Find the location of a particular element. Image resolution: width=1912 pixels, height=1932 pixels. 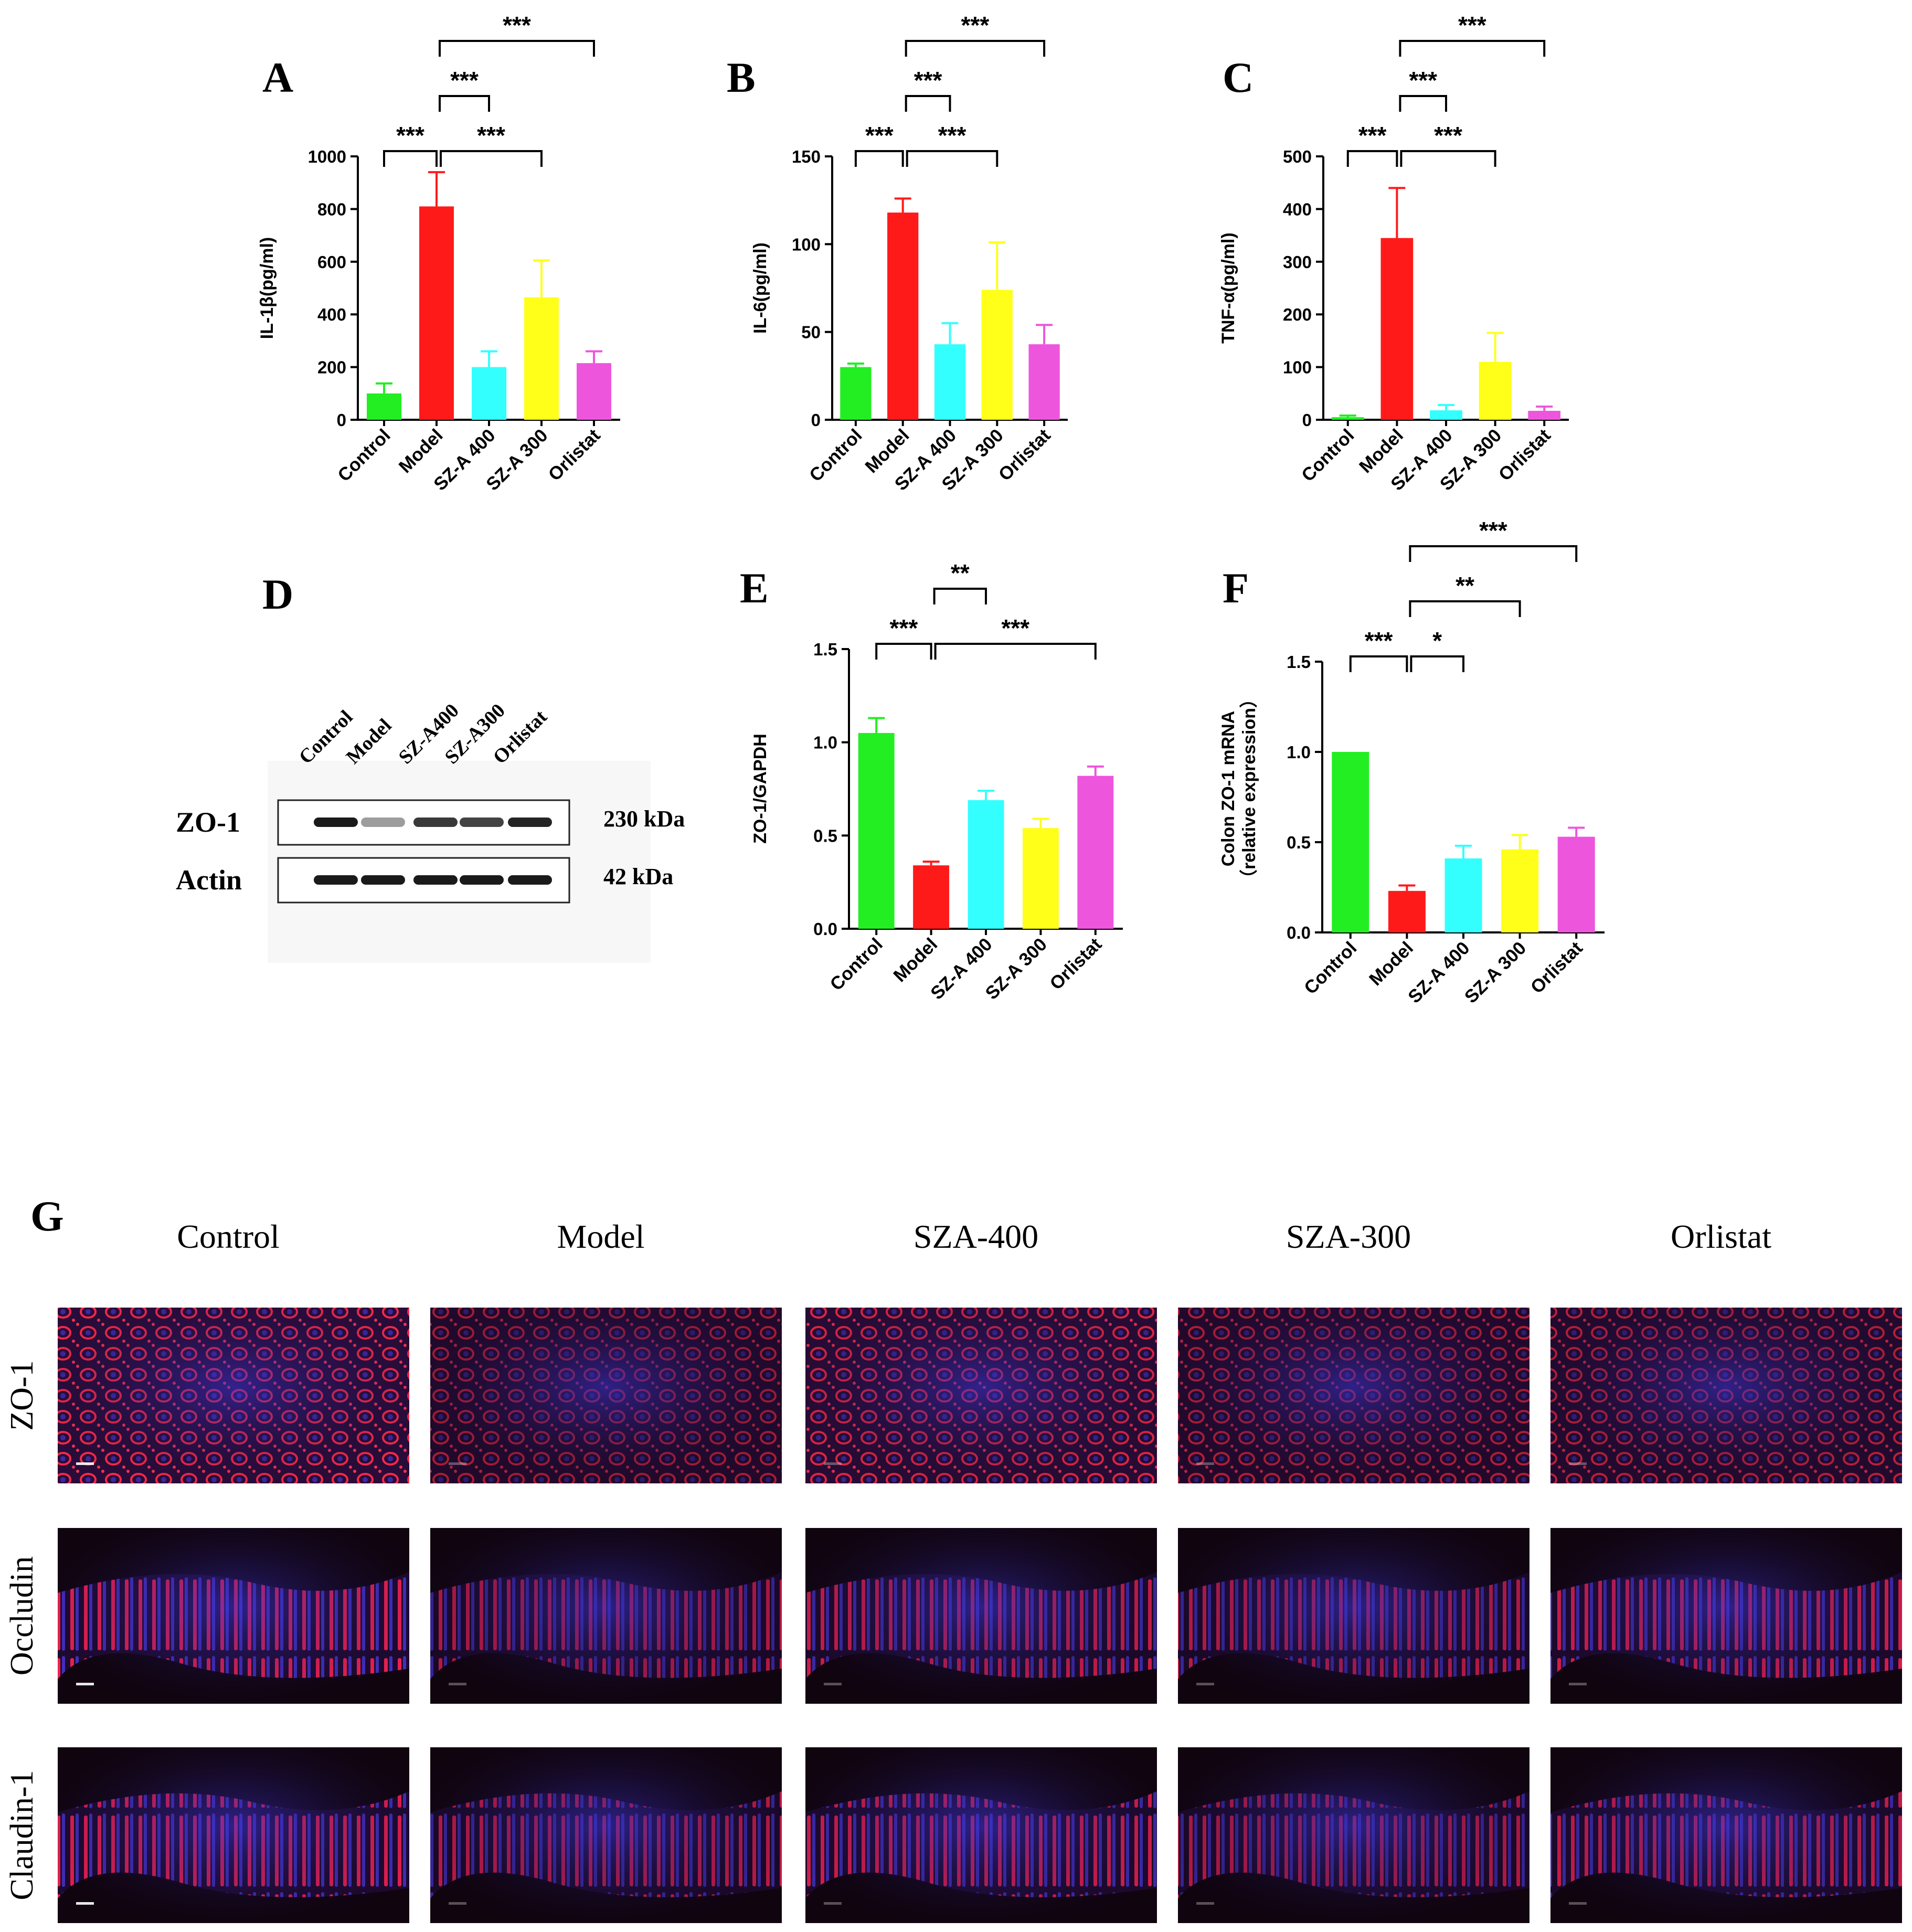

y-tick-label: 1.5 is located at coordinates (1299, 662).